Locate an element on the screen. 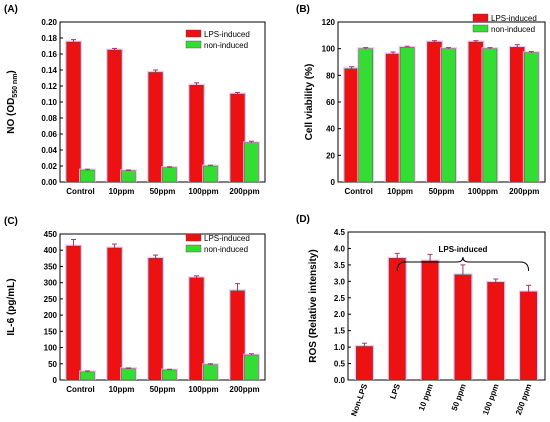 This screenshot has height=422, width=550. panel-a-label: (A) is located at coordinates (11, 9).